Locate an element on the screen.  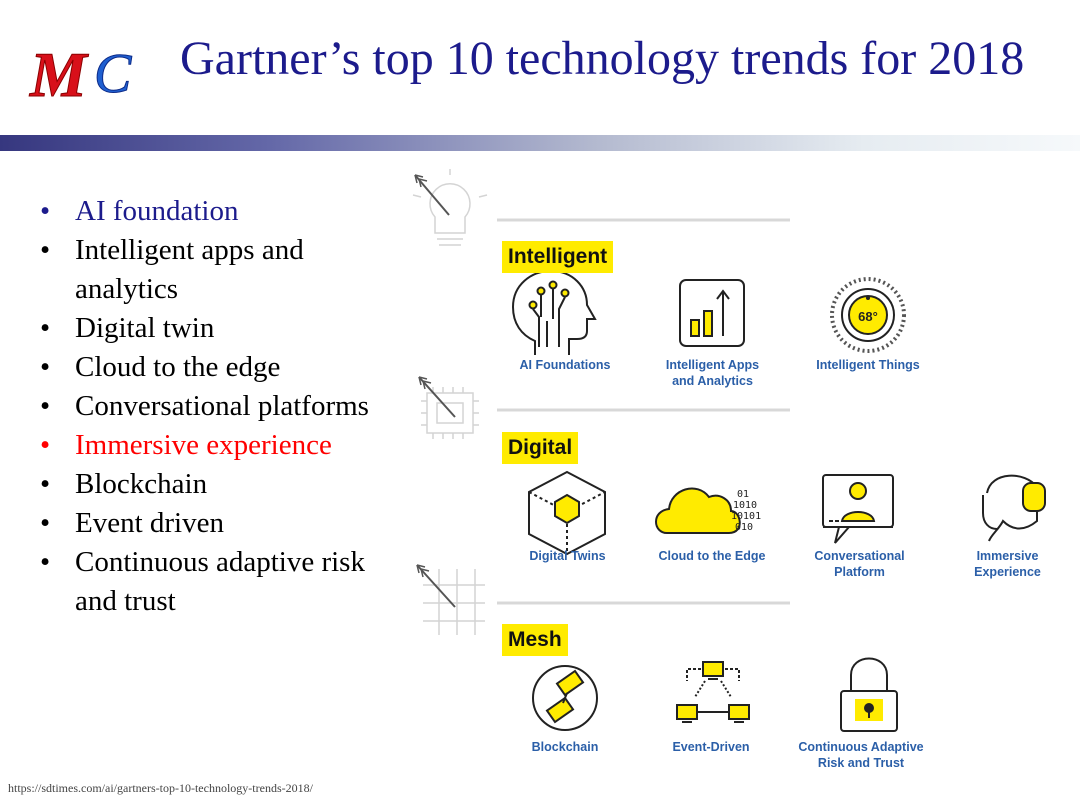
title-divider is located at coordinates (540, 143).